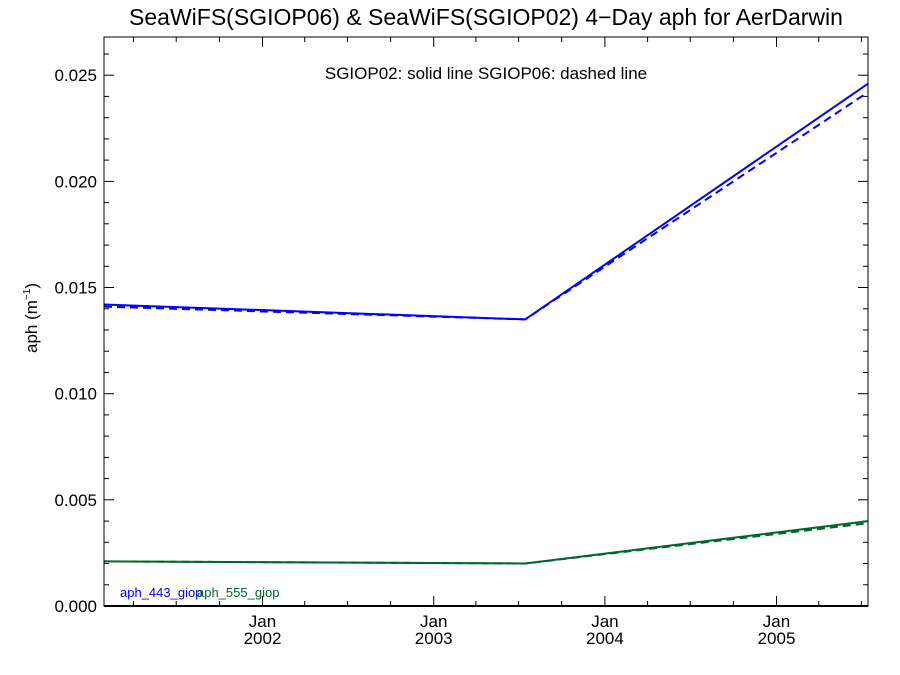 This screenshot has height=675, width=900. What do you see at coordinates (75, 500) in the screenshot?
I see `y-tick-label: 0.005` at bounding box center [75, 500].